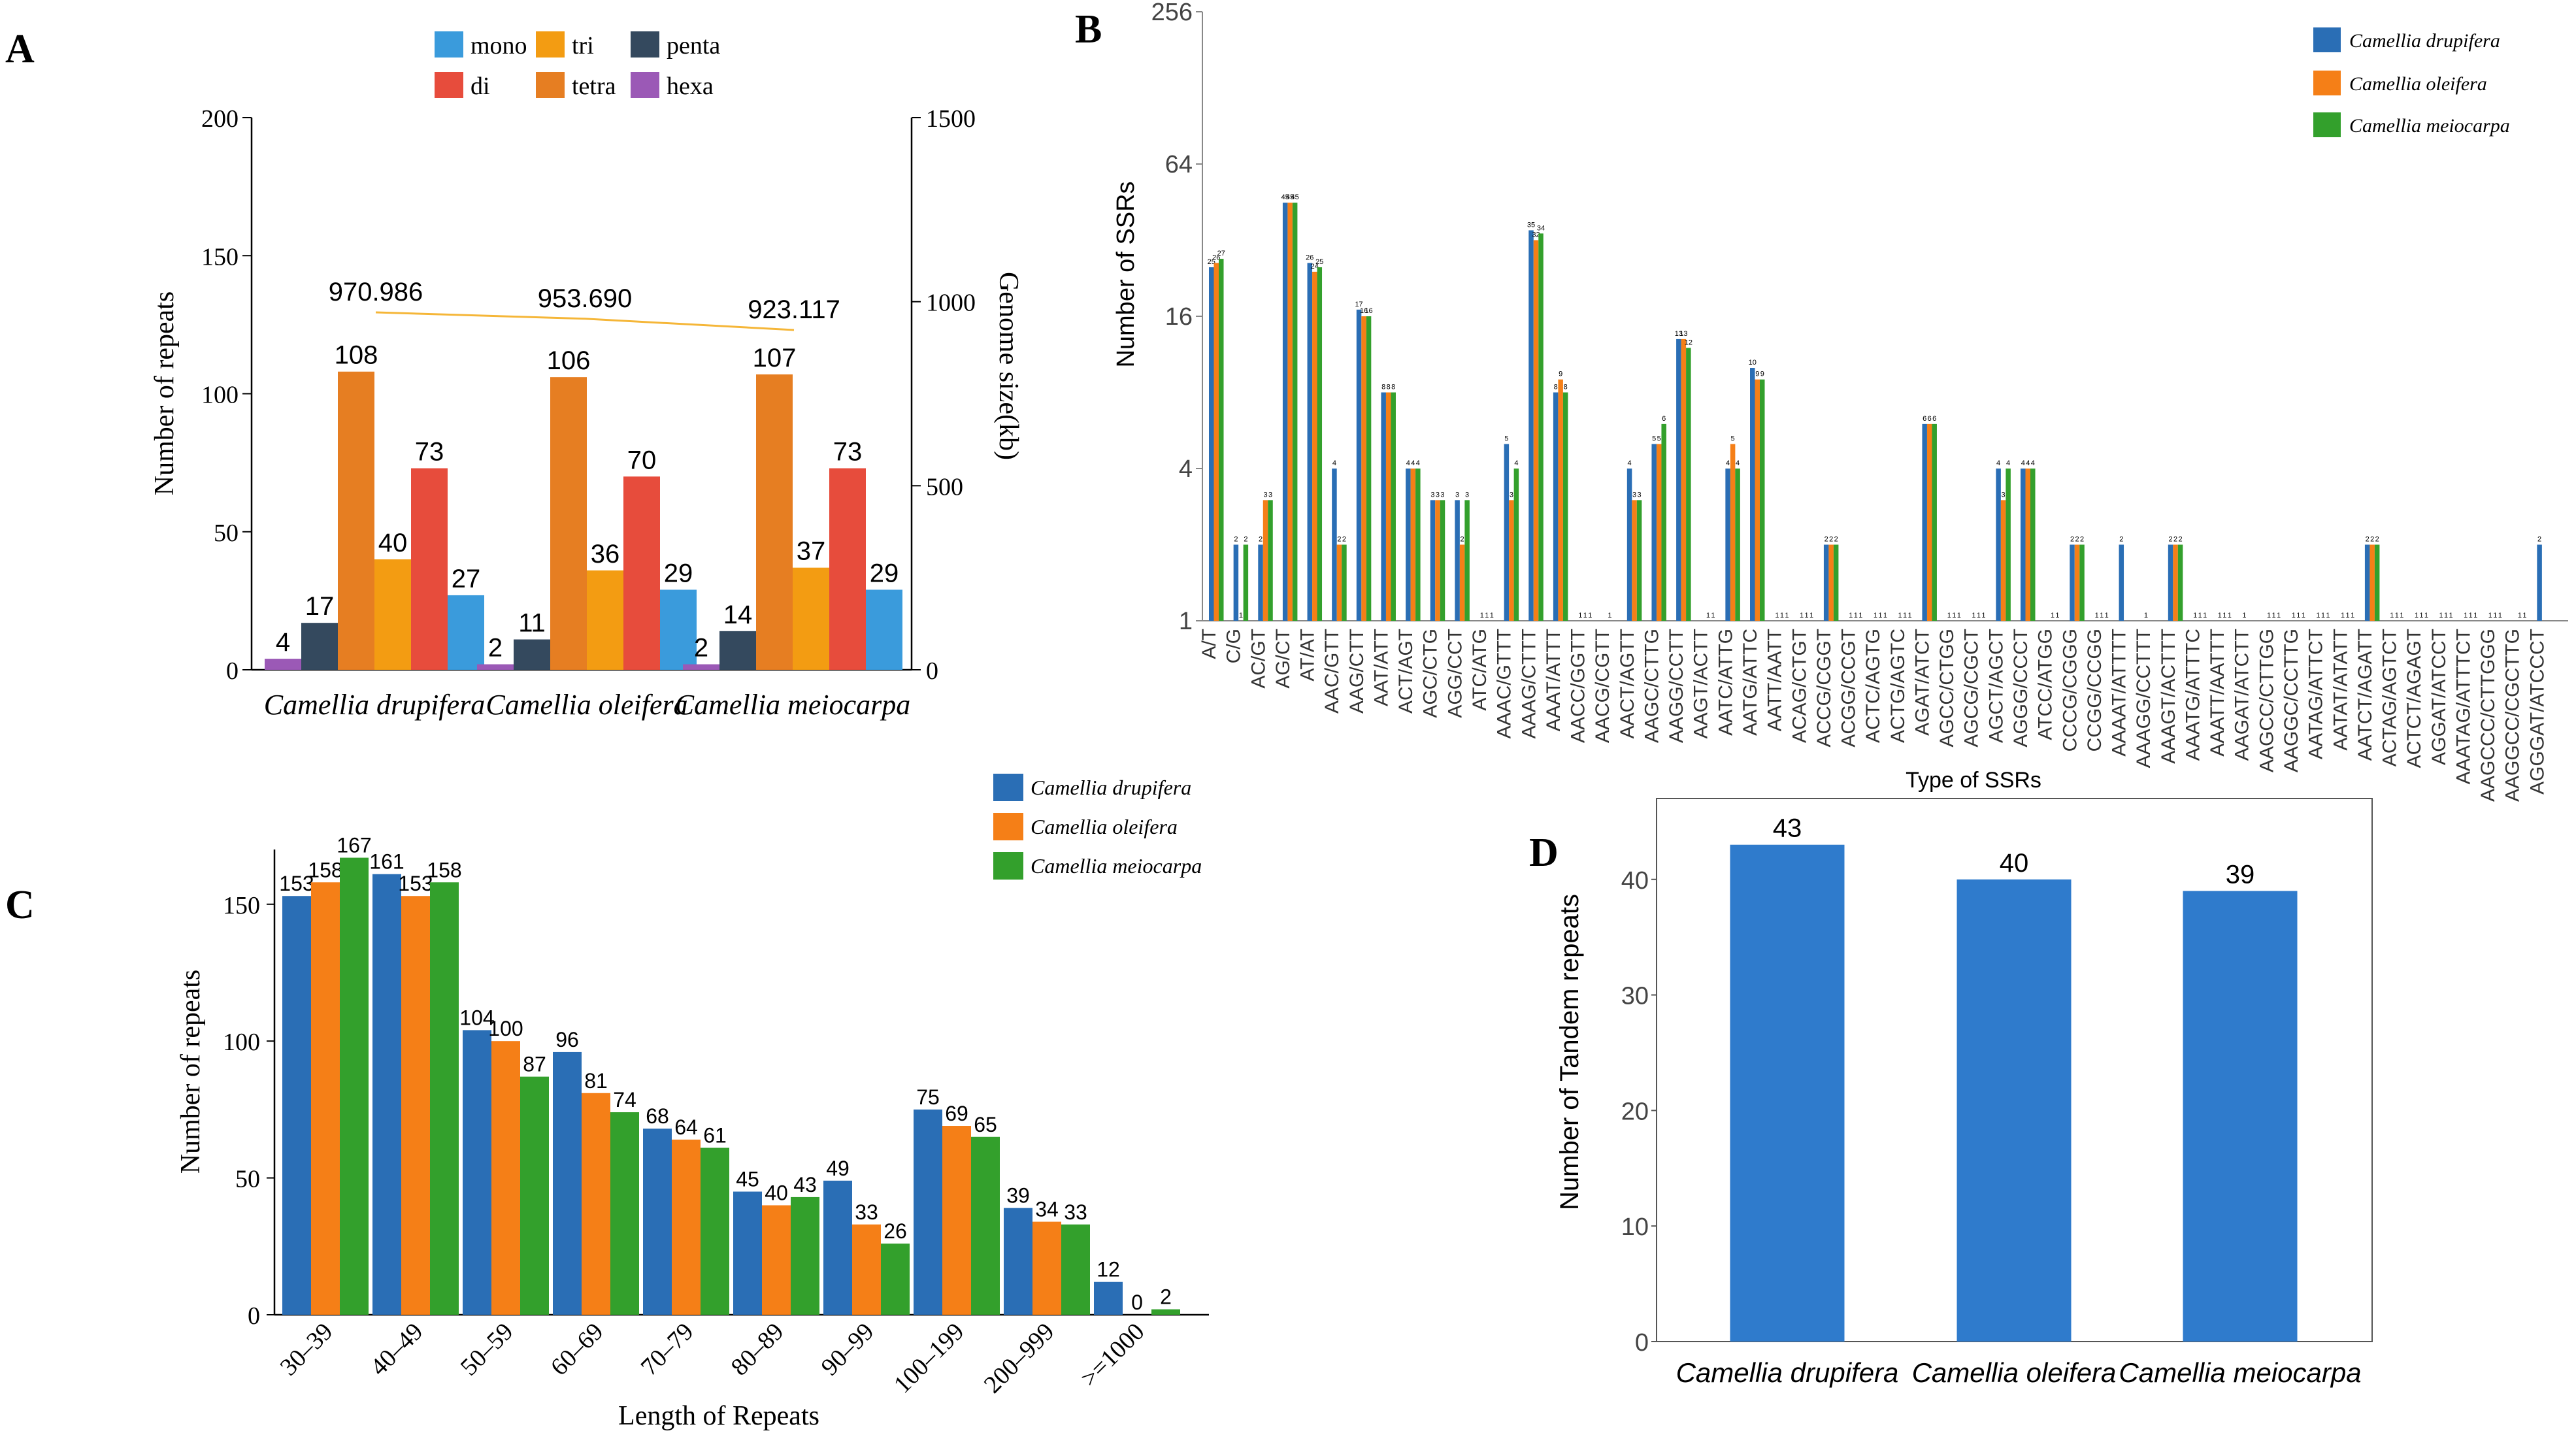 This screenshot has width=2576, height=1435. Describe the element at coordinates (2119, 693) in the screenshot. I see `b-category-label: AAAAT/ATTTT` at that location.